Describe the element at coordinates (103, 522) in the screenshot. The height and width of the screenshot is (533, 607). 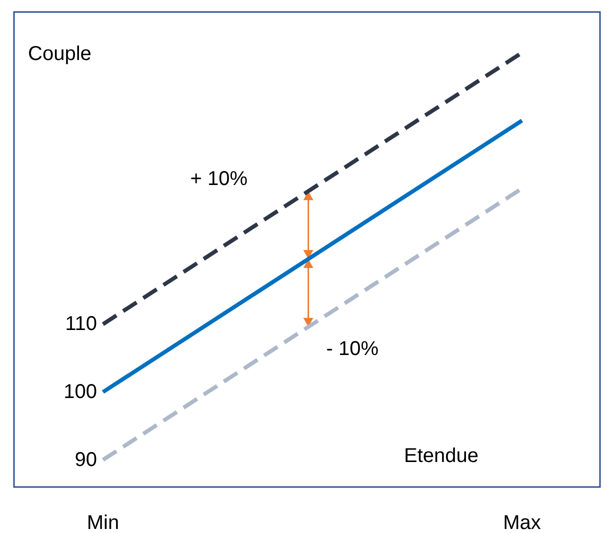
I see `x-tick-label: Min` at that location.